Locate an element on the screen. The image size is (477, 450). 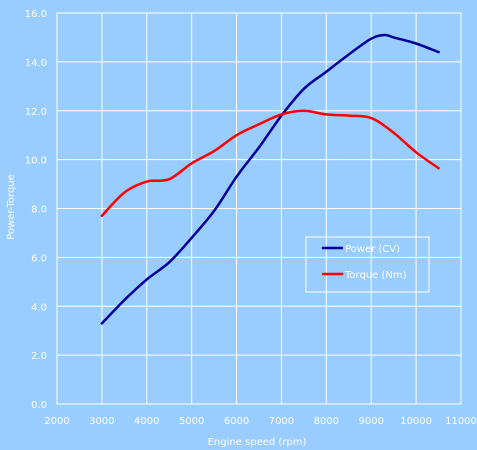
x-tick-label: 8000 is located at coordinates (326, 421).